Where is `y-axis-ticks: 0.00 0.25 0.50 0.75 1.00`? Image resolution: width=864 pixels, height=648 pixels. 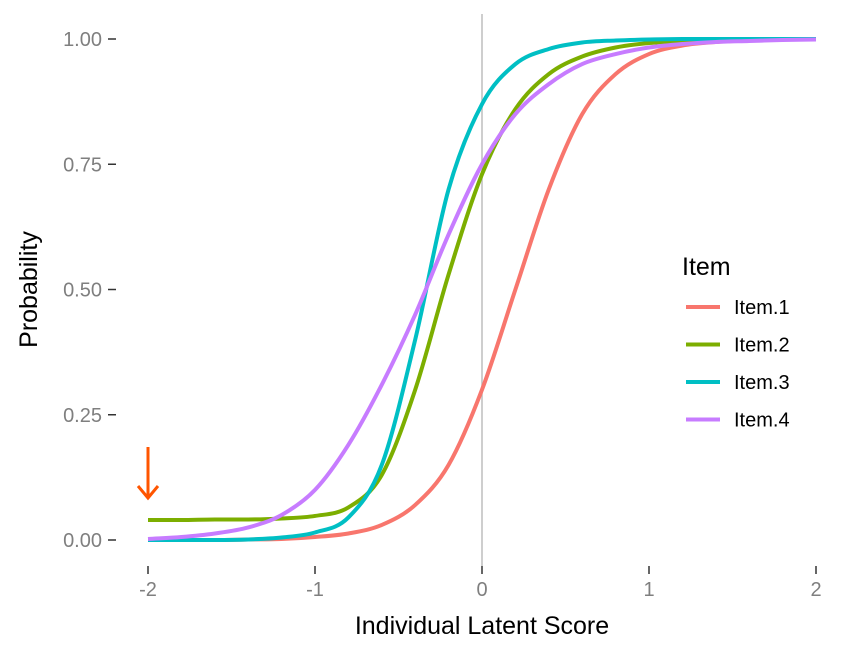
y-axis-ticks: 0.00 0.25 0.50 0.75 1.00 is located at coordinates (89, 290).